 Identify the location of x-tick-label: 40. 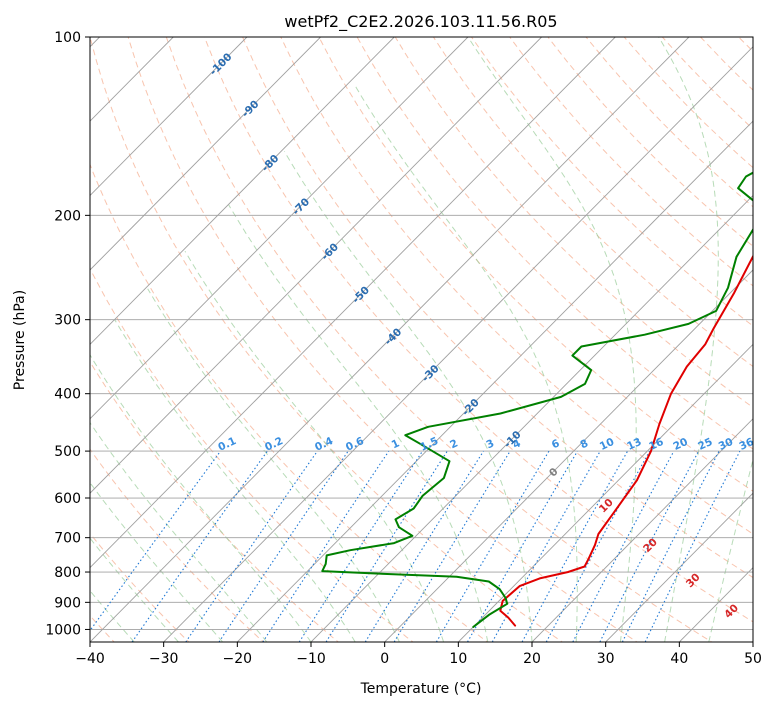
(679, 659).